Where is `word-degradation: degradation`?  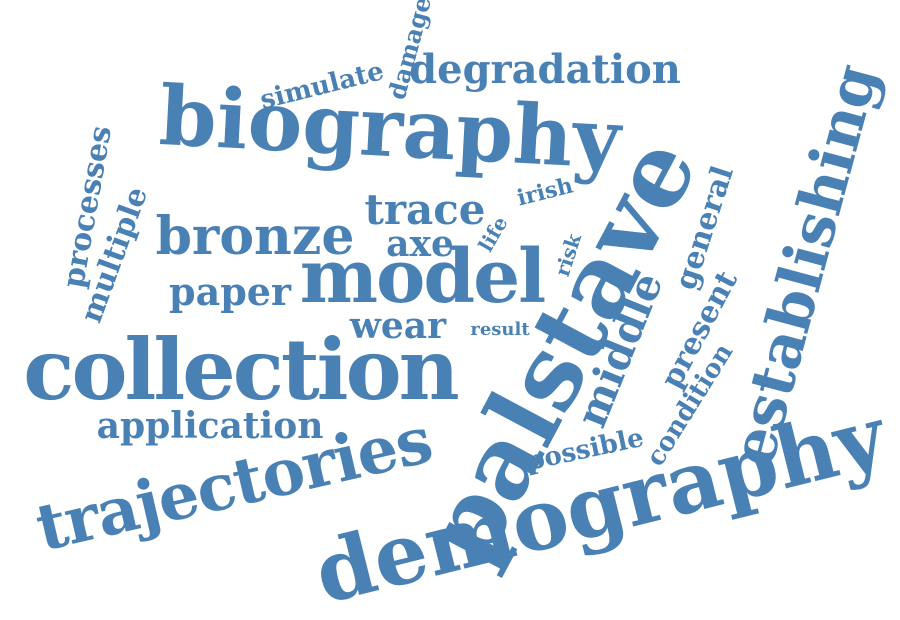 word-degradation: degradation is located at coordinates (545, 70).